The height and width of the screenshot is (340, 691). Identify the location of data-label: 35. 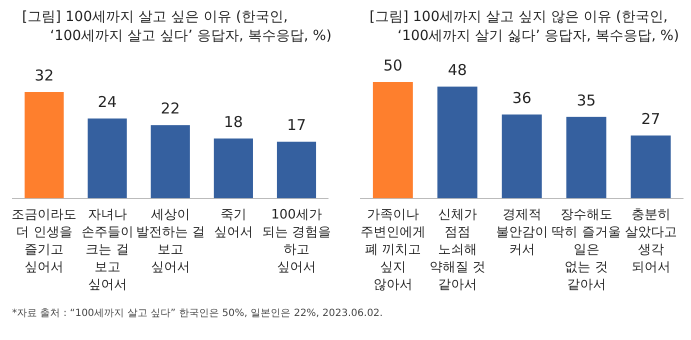
(586, 100).